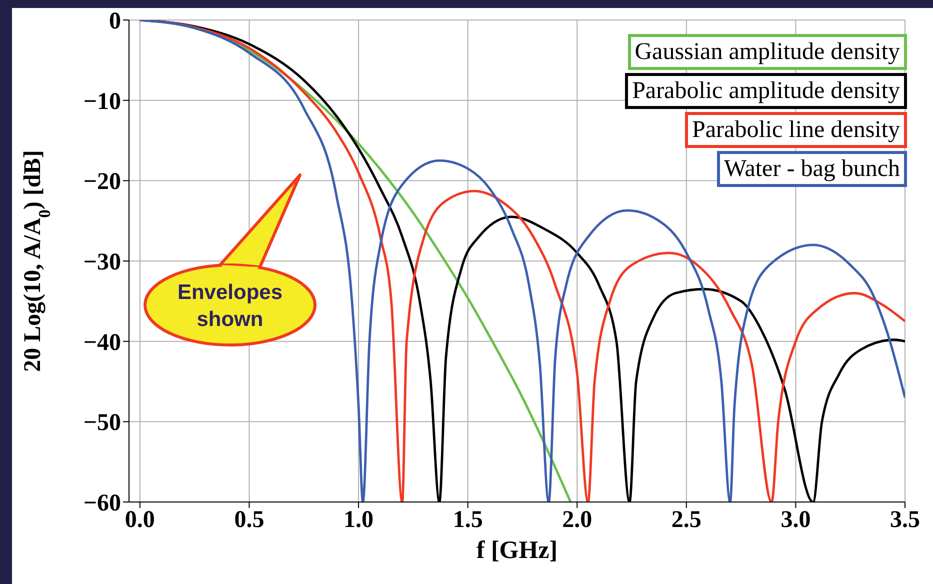 The image size is (933, 584). Describe the element at coordinates (359, 520) in the screenshot. I see `x-tick-label: 1.0` at that location.